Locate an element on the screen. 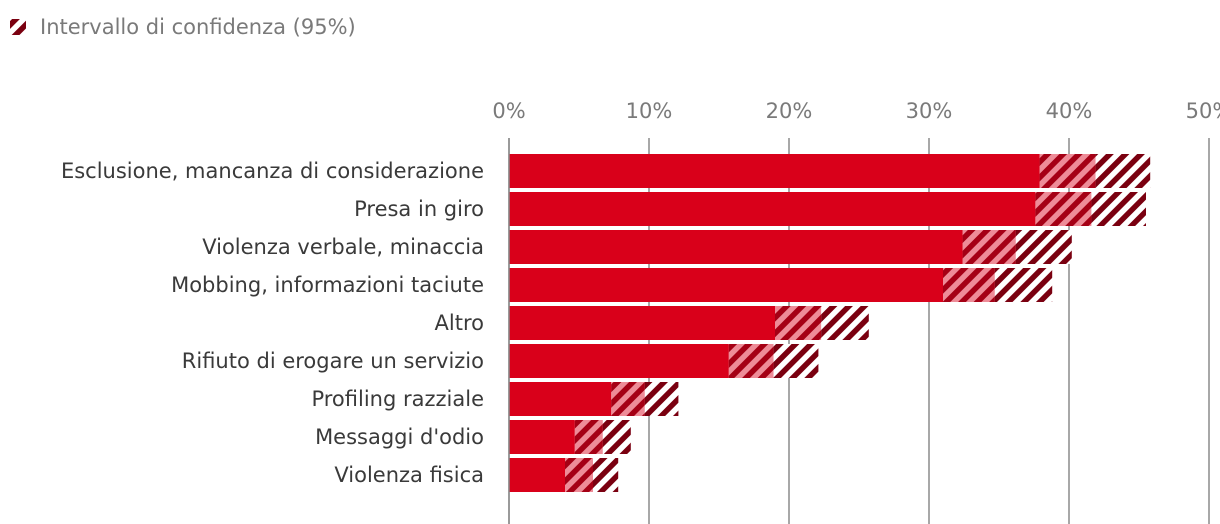 This screenshot has height=524, width=1220. x-tick-label: 40% is located at coordinates (1069, 111).